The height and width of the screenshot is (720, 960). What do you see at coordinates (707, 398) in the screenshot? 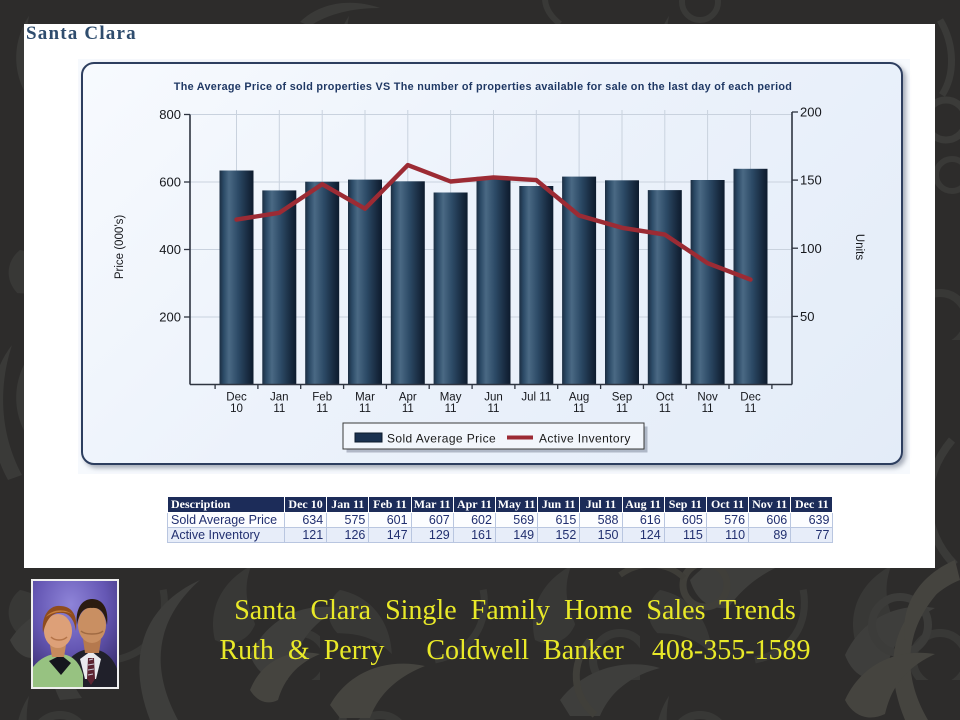
I see `svg-text: Nov` at bounding box center [707, 398].